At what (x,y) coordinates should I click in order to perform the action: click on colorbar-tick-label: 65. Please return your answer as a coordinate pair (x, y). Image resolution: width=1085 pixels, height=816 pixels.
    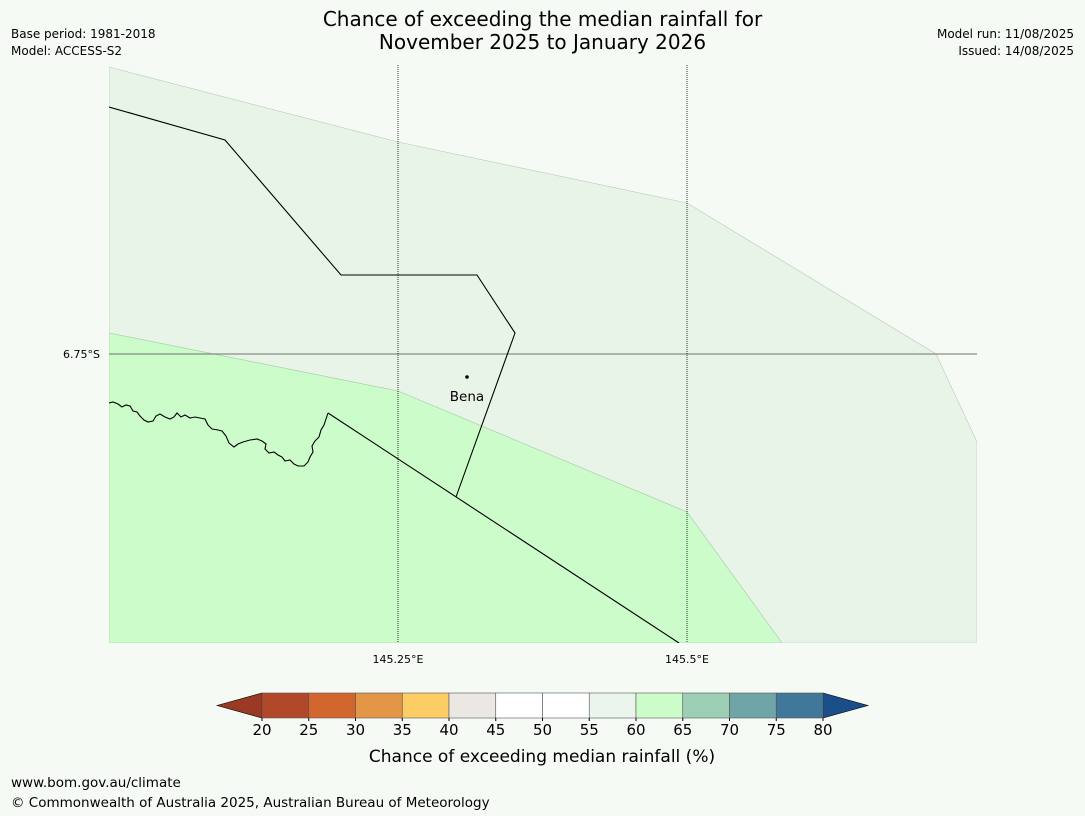
    Looking at the image, I should click on (682, 730).